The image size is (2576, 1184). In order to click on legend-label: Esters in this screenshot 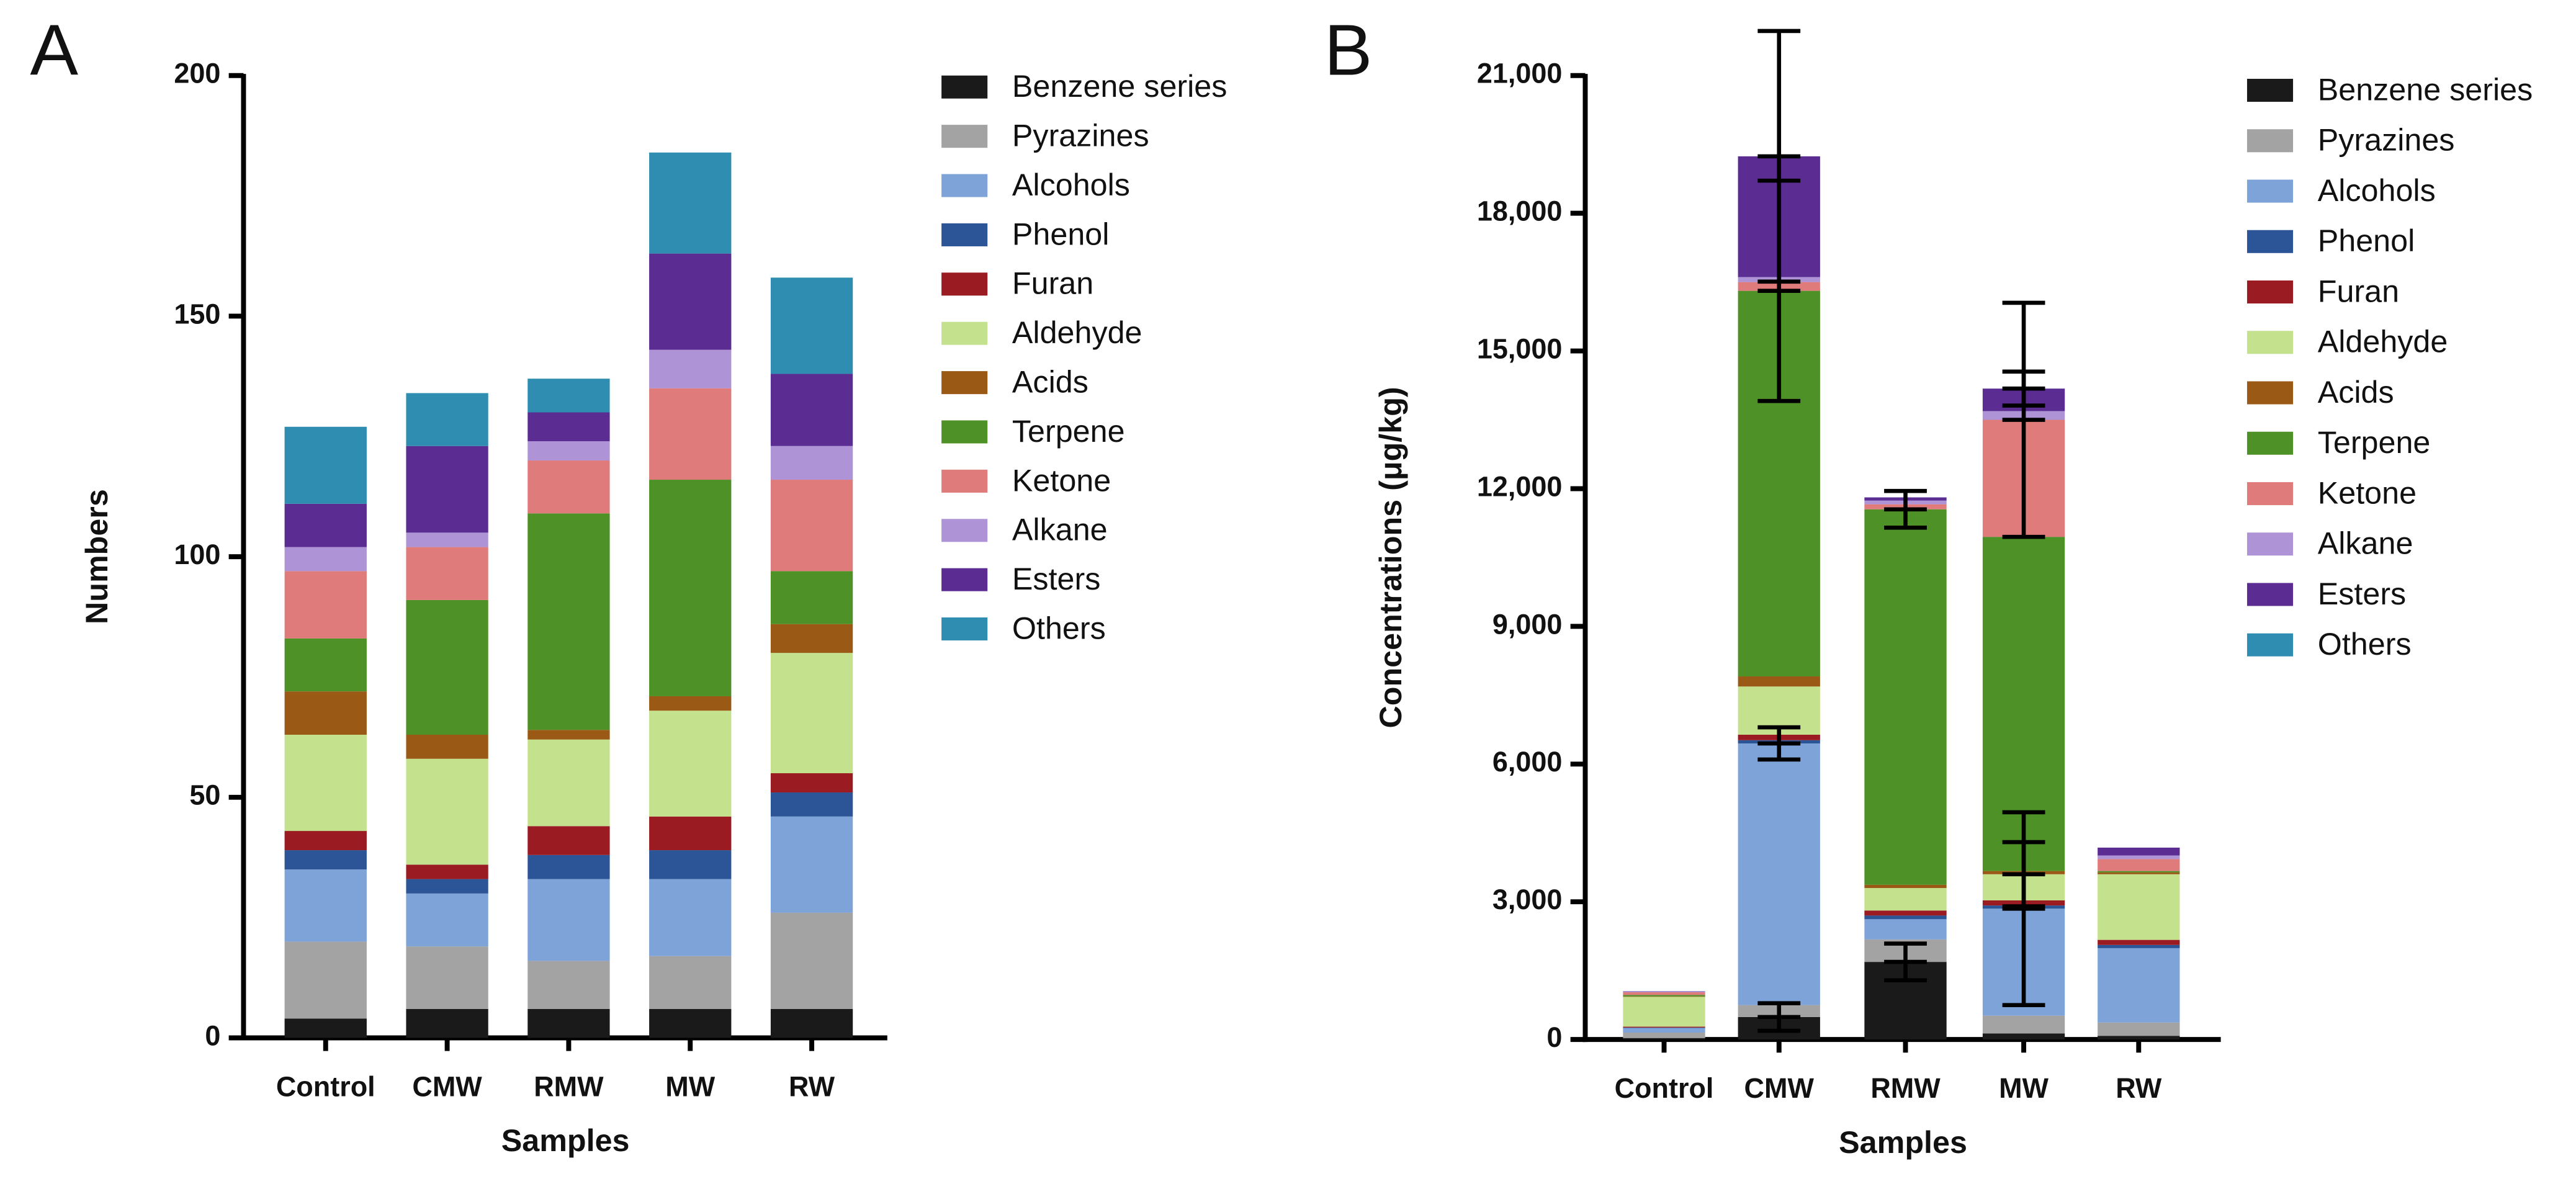, I will do `click(1056, 578)`.